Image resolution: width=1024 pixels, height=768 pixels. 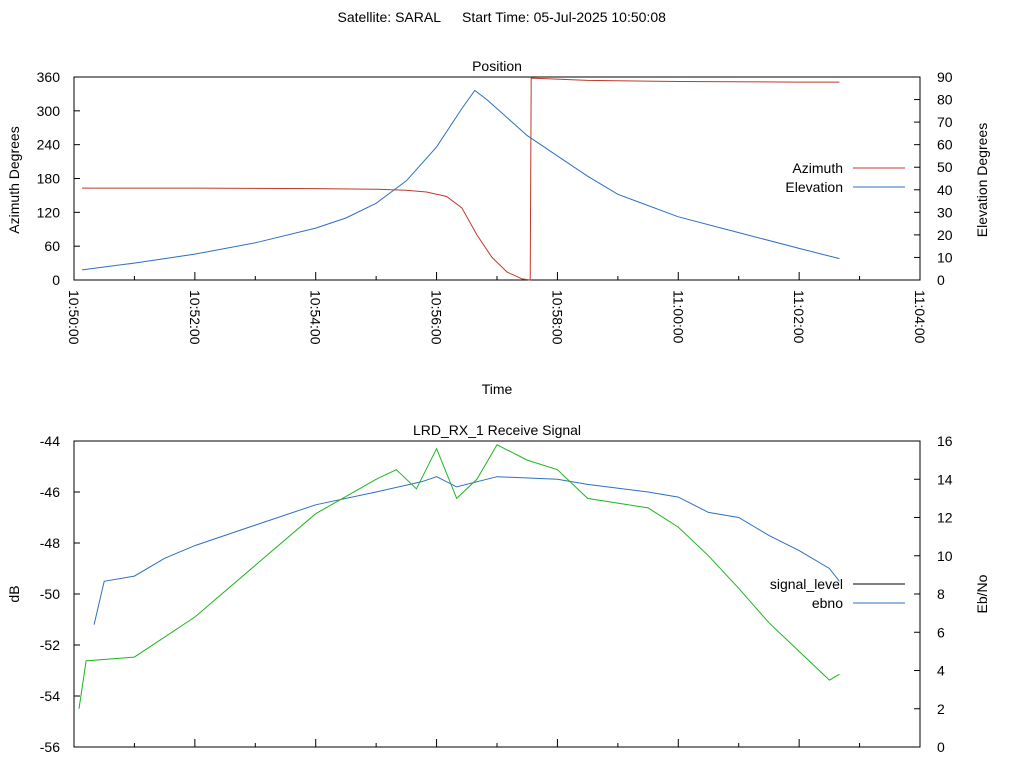 What do you see at coordinates (49, 77) in the screenshot?
I see `y-tick-label: 360` at bounding box center [49, 77].